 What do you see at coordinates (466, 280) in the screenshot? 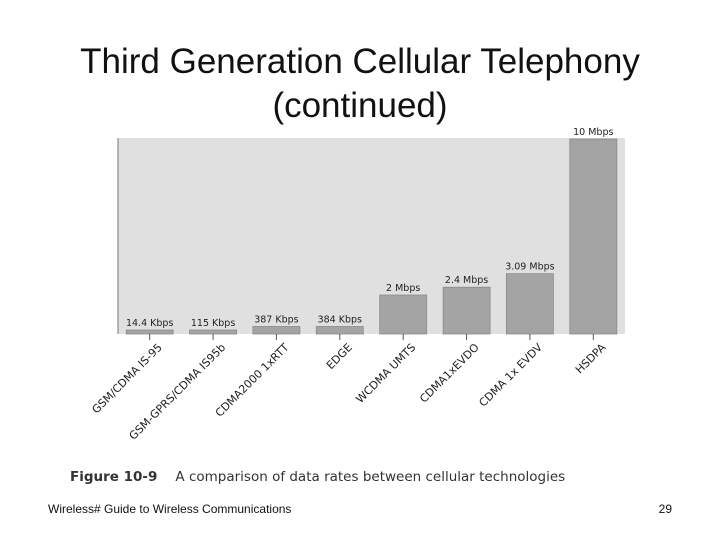
I see `data-label-cdma1xevdo: 2.4 Mbps` at bounding box center [466, 280].